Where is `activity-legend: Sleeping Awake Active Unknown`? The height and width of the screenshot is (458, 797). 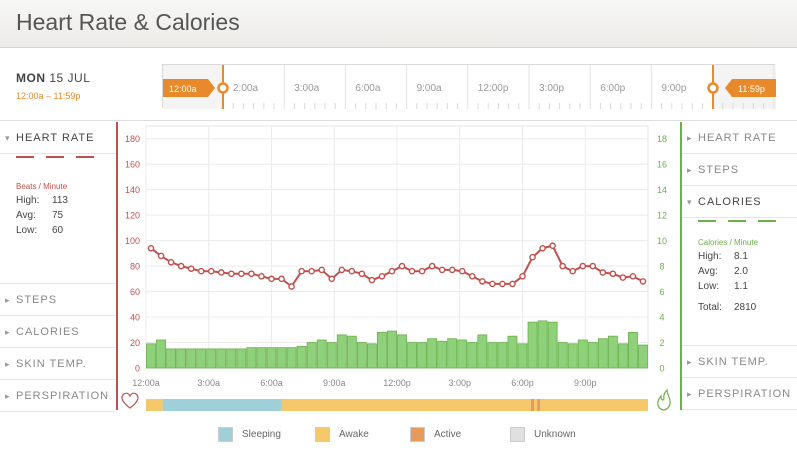 activity-legend: Sleeping Awake Active Unknown is located at coordinates (398, 435).